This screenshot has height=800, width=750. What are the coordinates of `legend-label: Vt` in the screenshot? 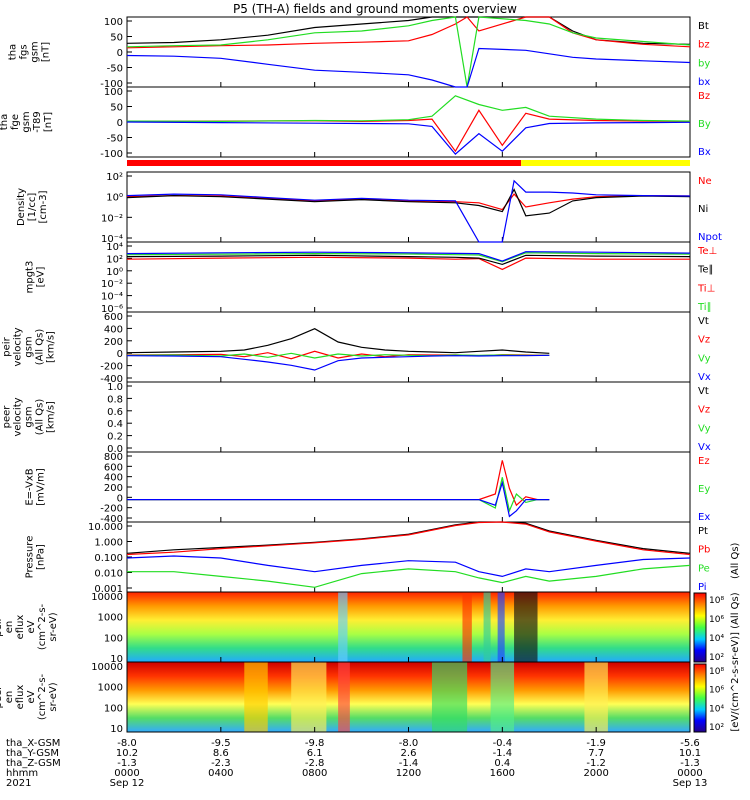 It's located at (703, 391).